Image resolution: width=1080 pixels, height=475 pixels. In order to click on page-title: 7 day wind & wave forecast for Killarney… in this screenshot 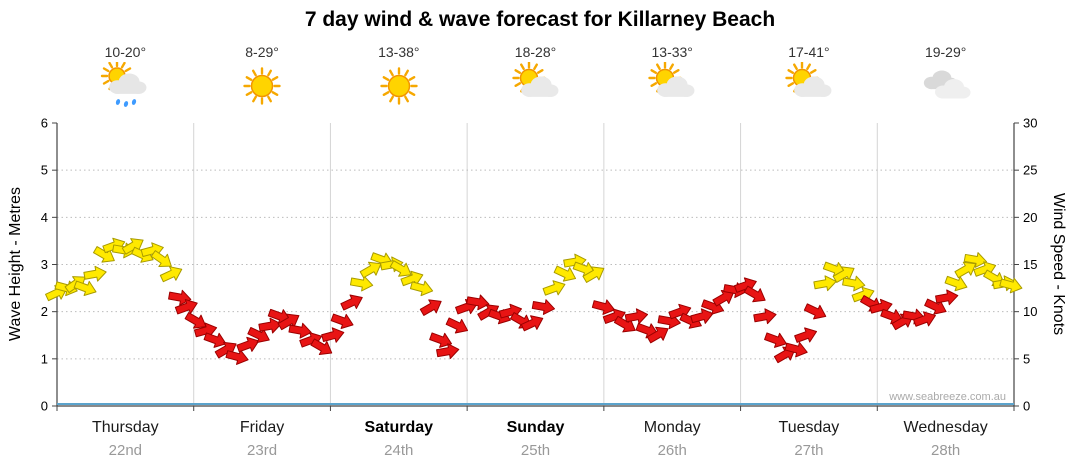, I will do `click(540, 19)`.